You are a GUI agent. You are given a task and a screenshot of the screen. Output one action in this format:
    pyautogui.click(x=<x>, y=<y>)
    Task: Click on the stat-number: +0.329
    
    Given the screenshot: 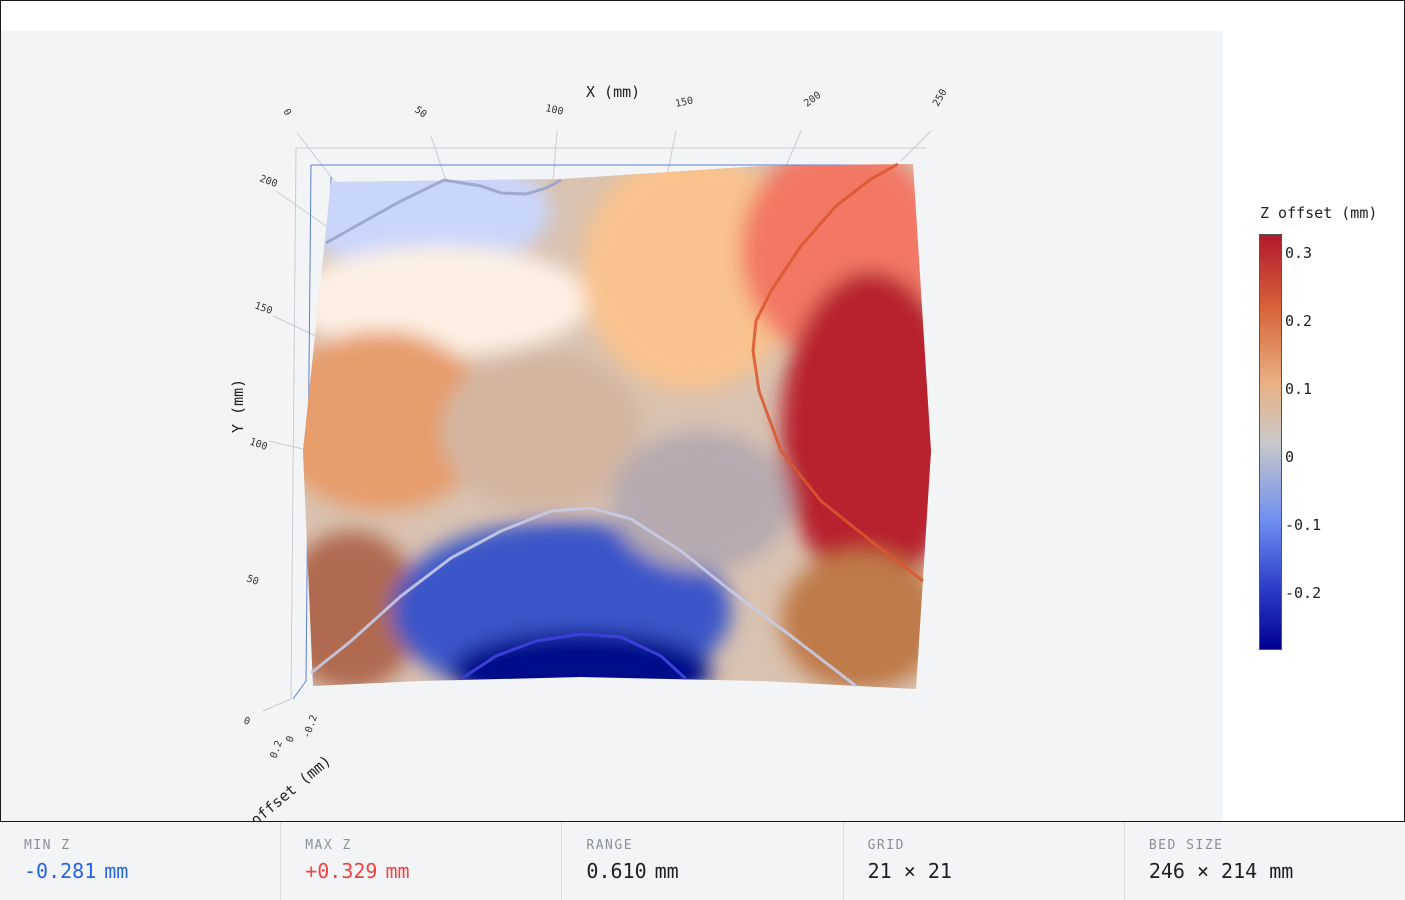 What is the action you would take?
    pyautogui.click(x=341, y=871)
    